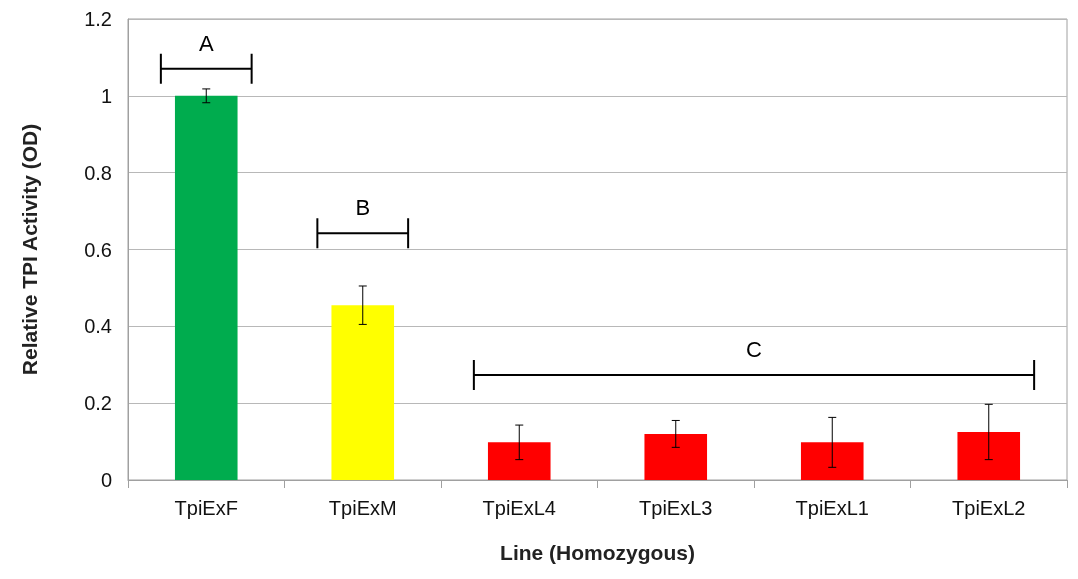 The width and height of the screenshot is (1078, 579). I want to click on y-tick-label: 0.2, so click(98, 403).